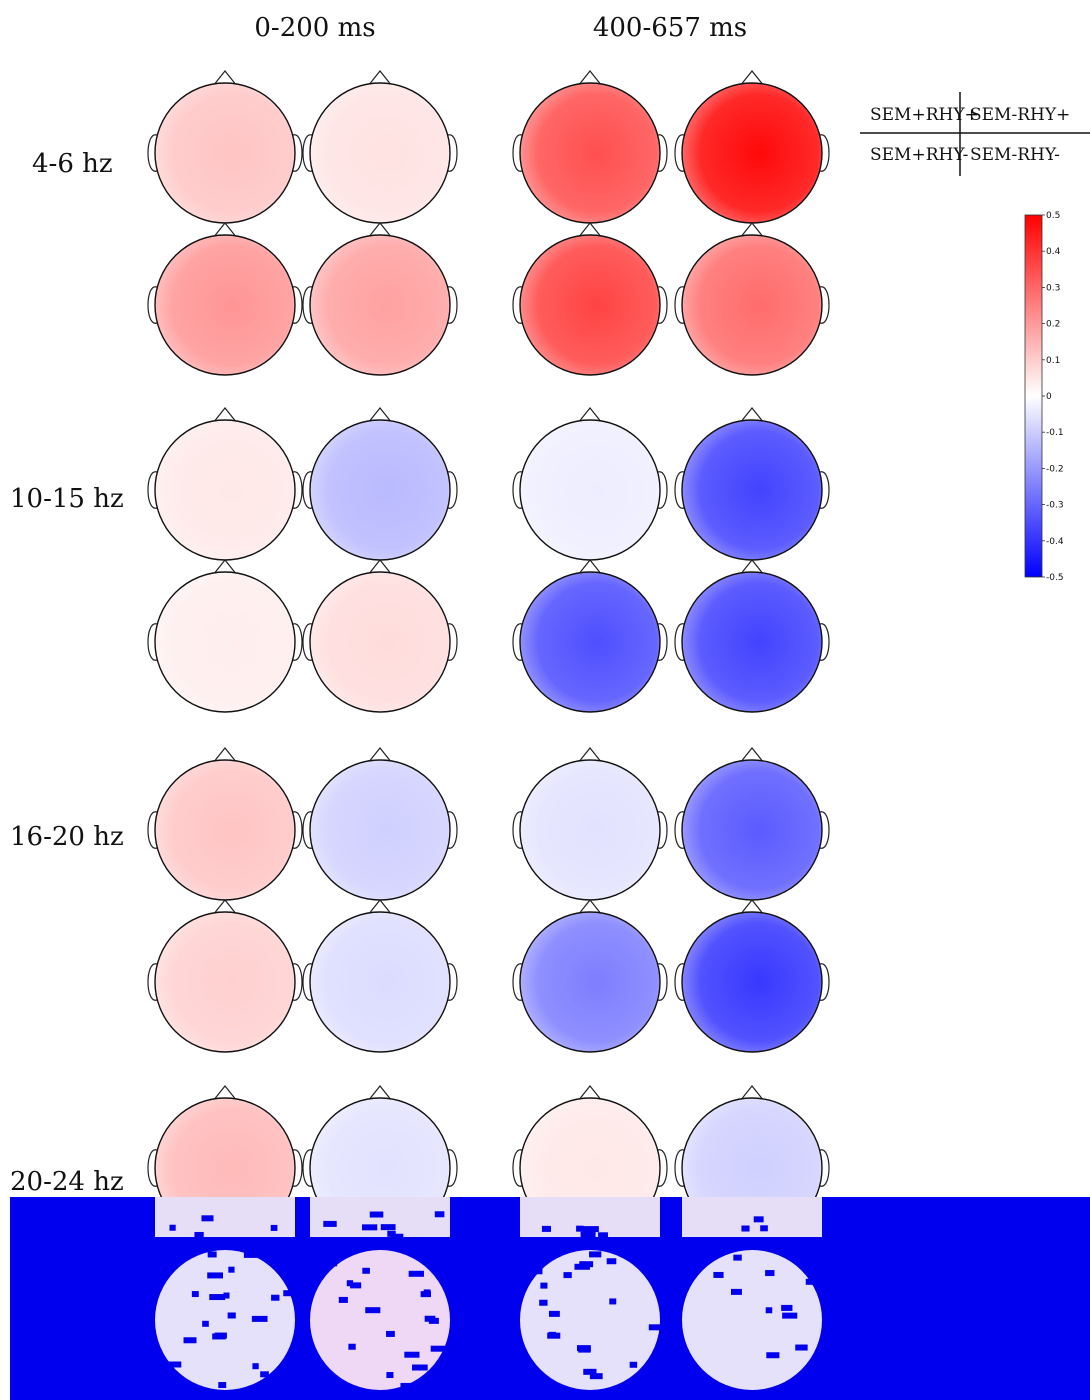 The height and width of the screenshot is (1400, 1090). I want to click on colorbar-tick-label: -0.3, so click(1055, 506).